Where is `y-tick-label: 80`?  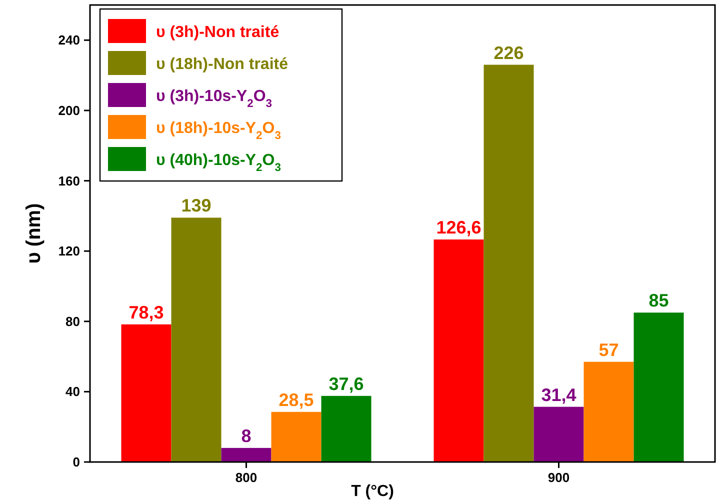 y-tick-label: 80 is located at coordinates (73, 321).